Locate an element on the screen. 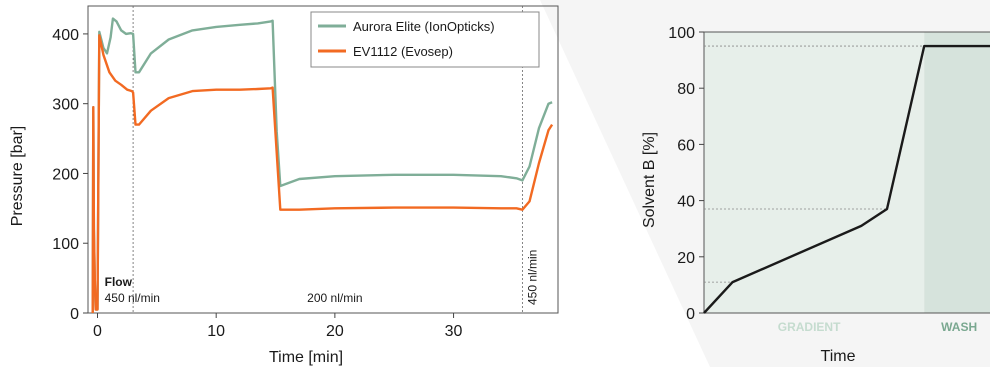 The width and height of the screenshot is (990, 372). y-tick-label: 300 is located at coordinates (65, 105).